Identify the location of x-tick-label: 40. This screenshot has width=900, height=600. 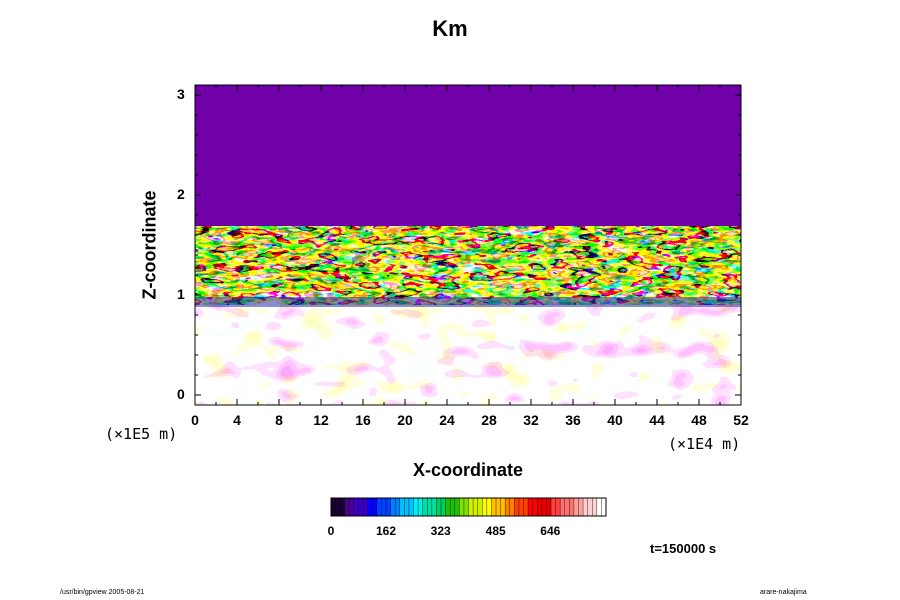
(615, 420).